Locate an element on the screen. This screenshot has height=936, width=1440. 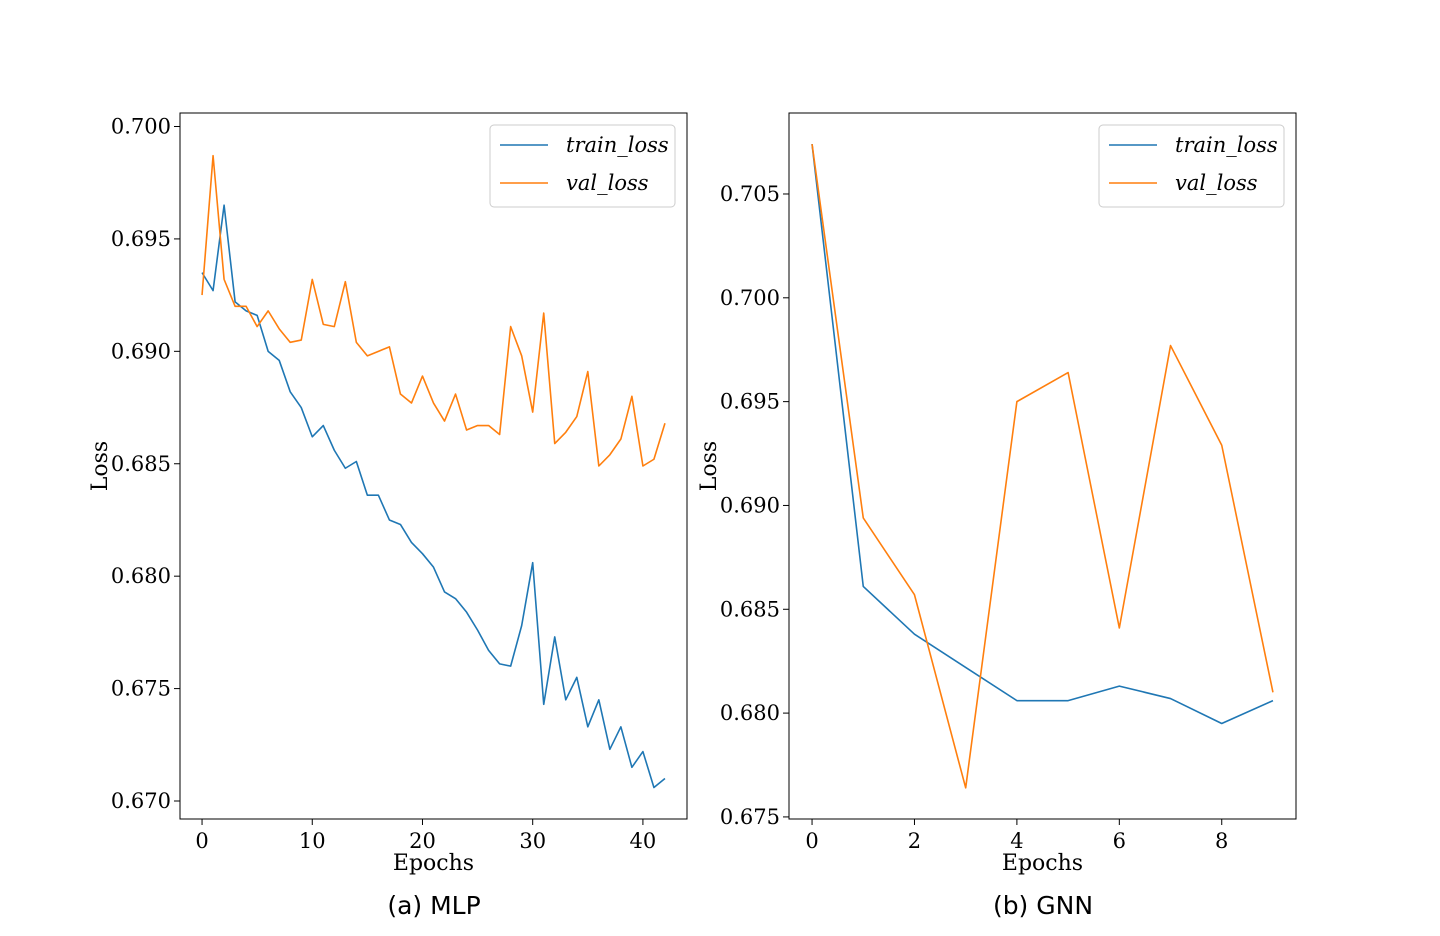
series-line-val-loss is located at coordinates (433, 310).